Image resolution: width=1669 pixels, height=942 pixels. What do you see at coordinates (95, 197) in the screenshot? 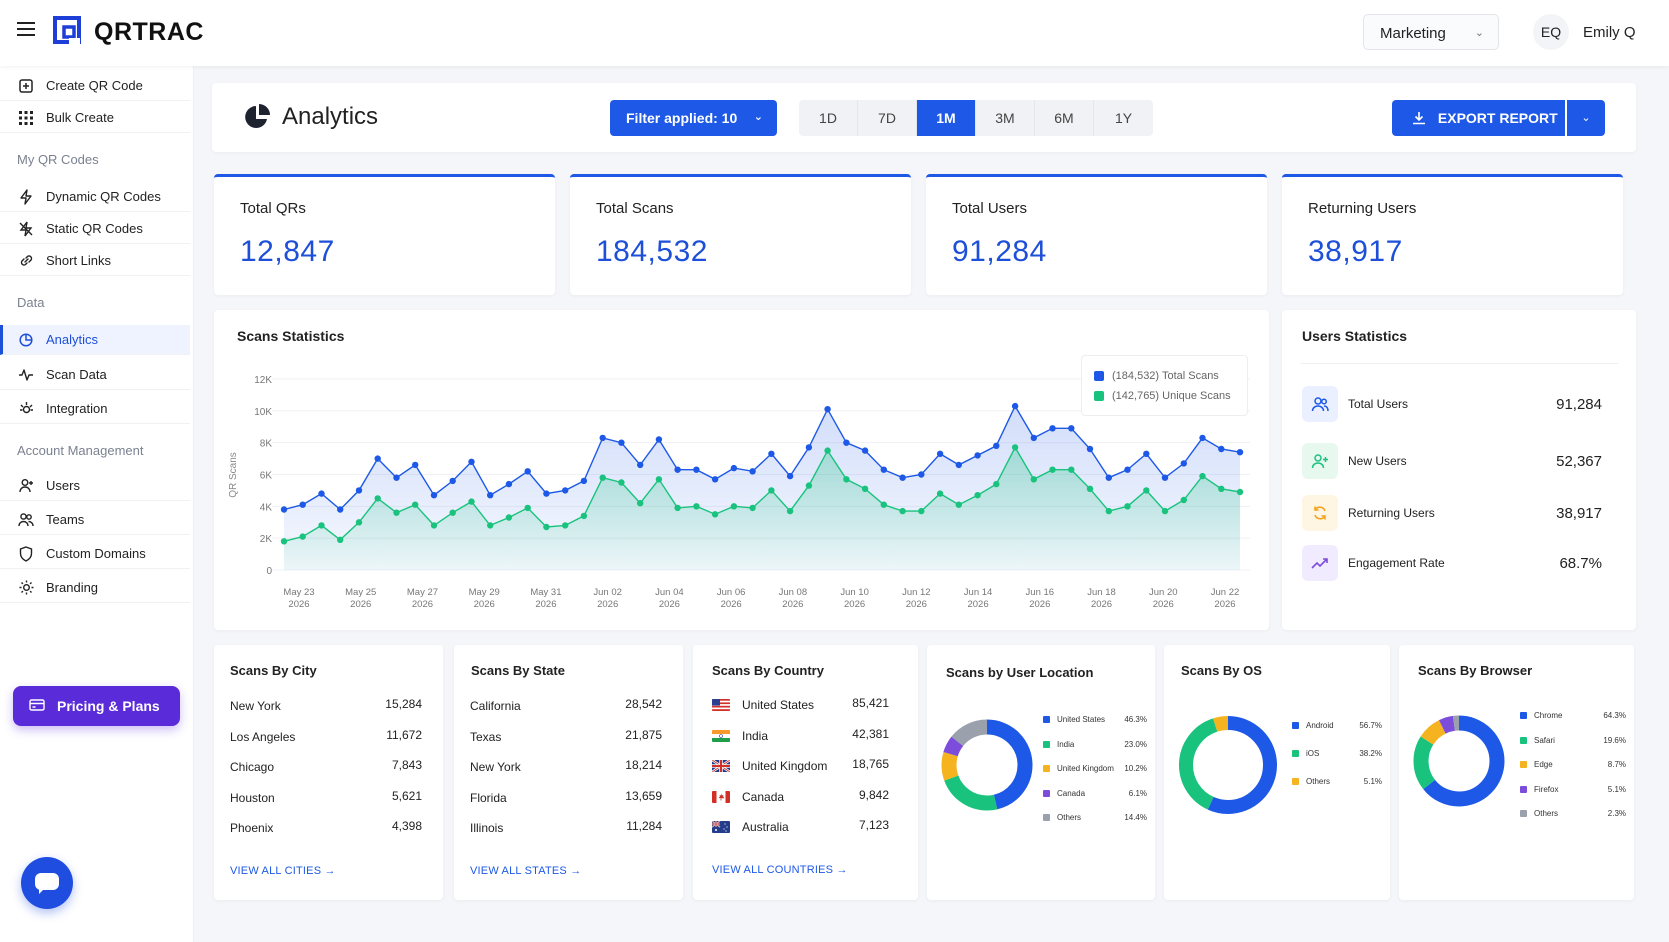
I see `sidebar-item-dynamic-qr-codes: Dynamic QR Codes` at bounding box center [95, 197].